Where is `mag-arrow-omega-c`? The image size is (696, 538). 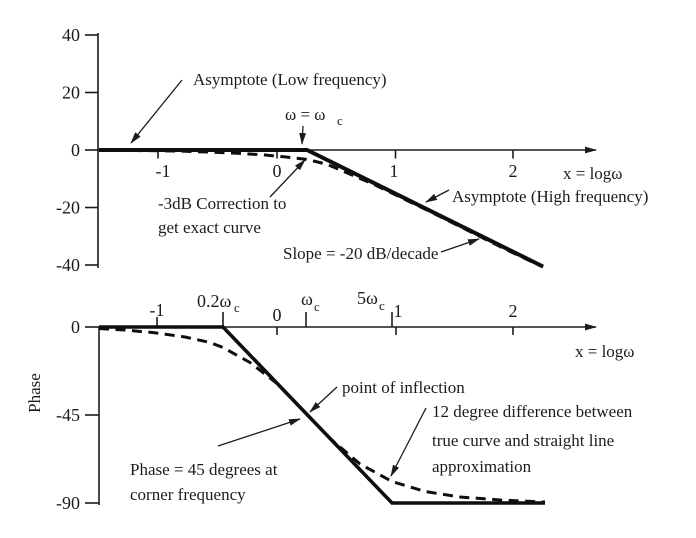 mag-arrow-omega-c is located at coordinates (303, 135).